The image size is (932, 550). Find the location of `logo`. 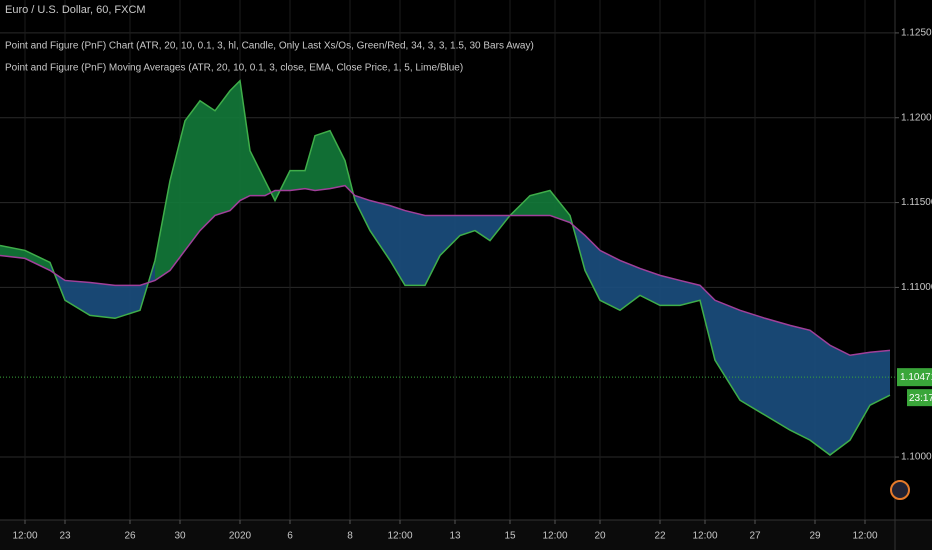

logo is located at coordinates (900, 490).